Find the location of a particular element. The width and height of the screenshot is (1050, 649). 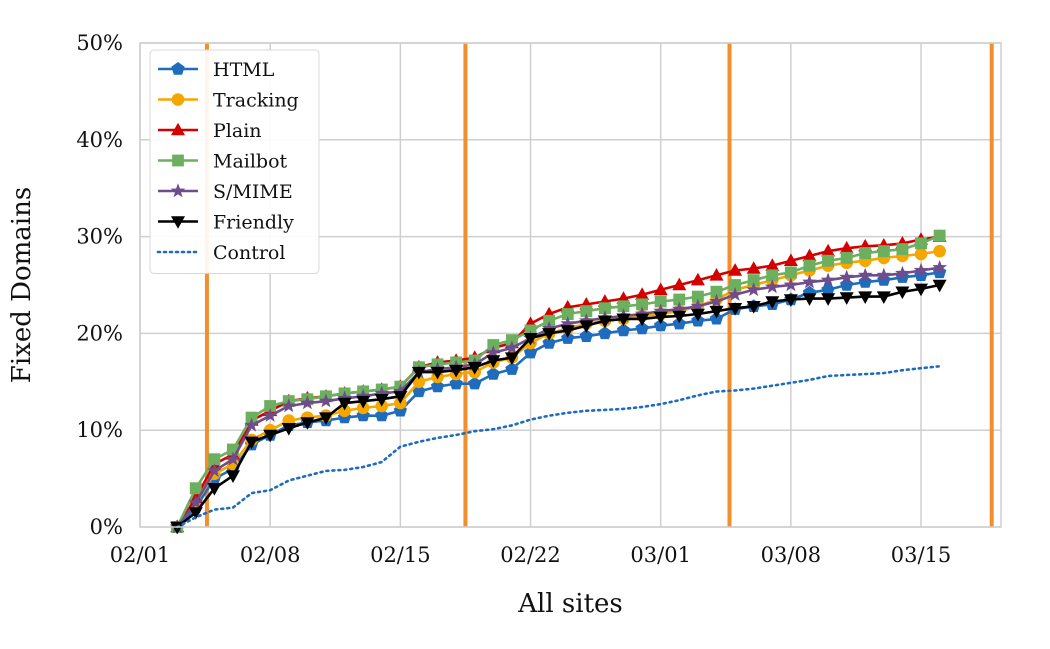

legend-label: Tracking is located at coordinates (256, 101).